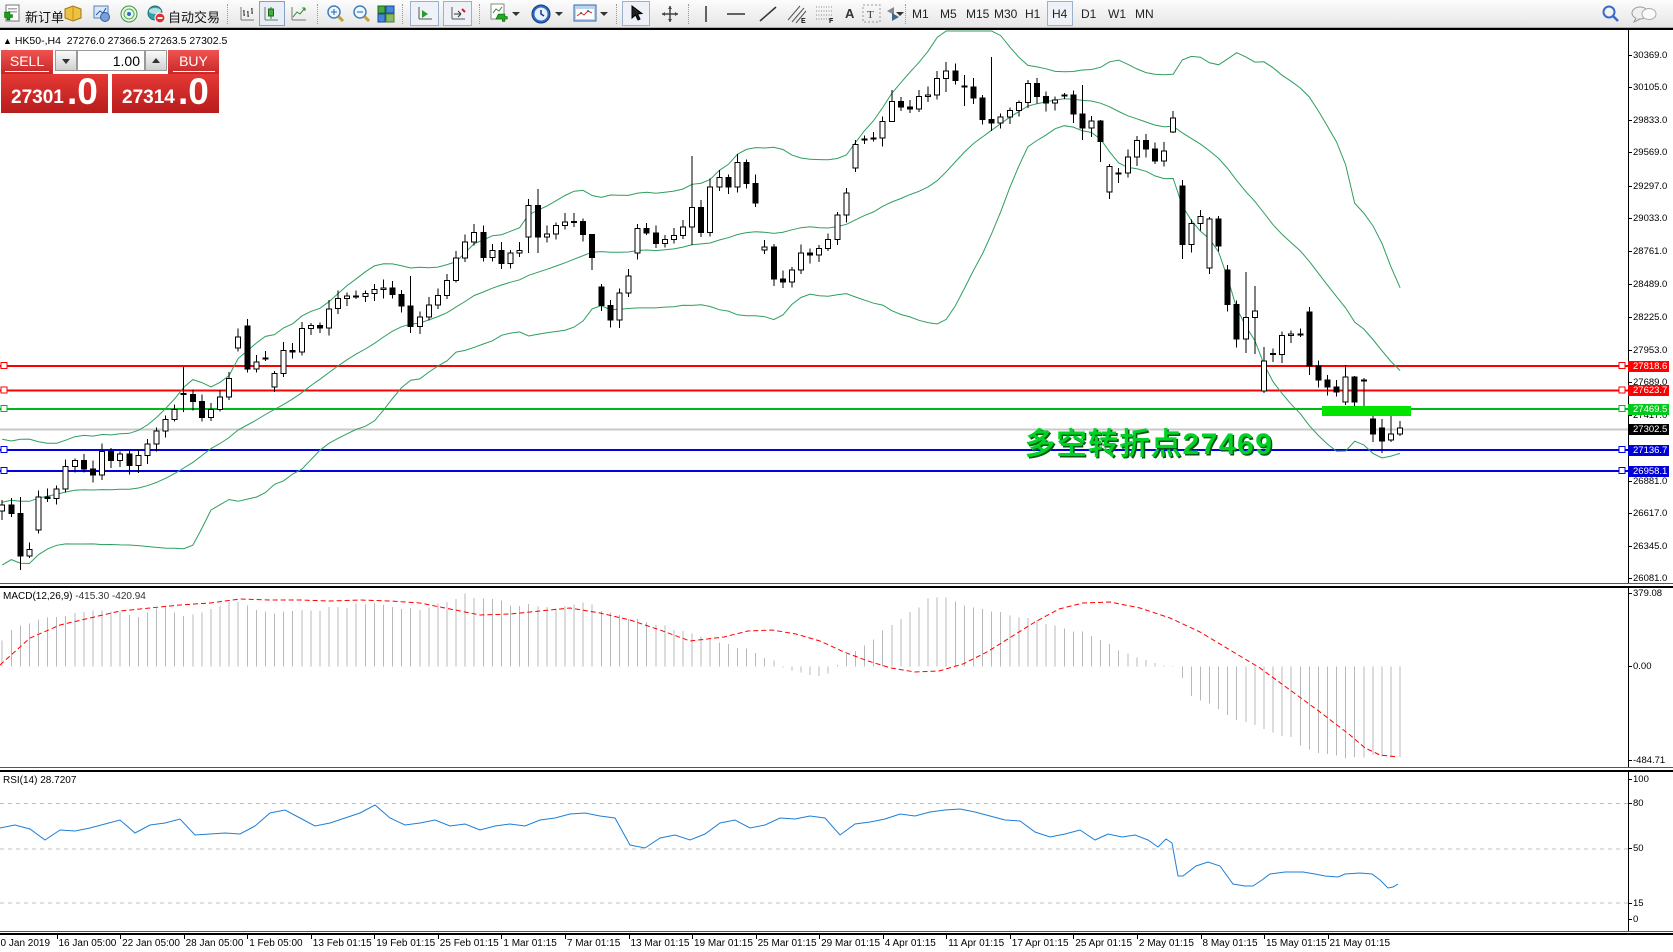  I want to click on svg-text: T, so click(870, 15).